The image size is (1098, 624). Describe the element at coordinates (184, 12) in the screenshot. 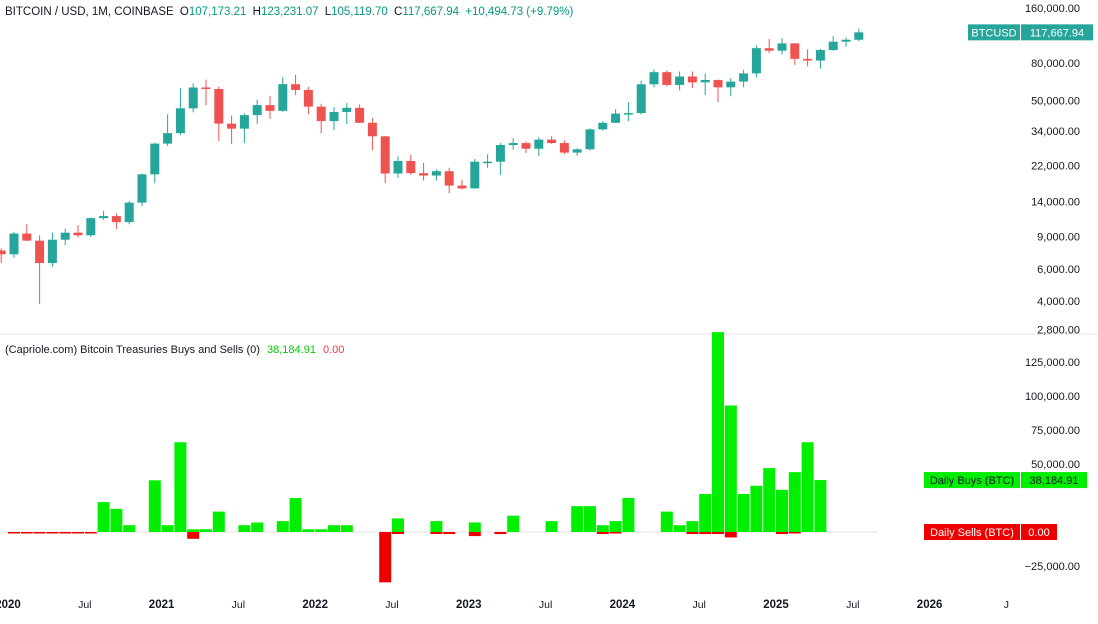

I see `open-label: O` at that location.